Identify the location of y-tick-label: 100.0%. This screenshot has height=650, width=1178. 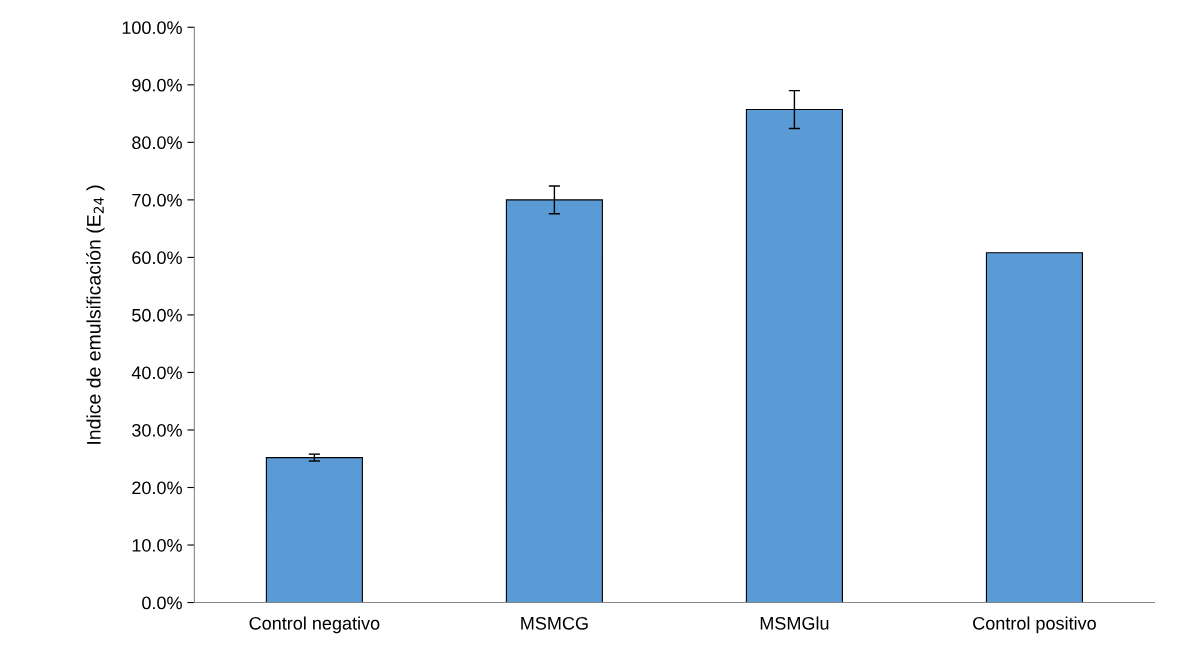
(152, 28).